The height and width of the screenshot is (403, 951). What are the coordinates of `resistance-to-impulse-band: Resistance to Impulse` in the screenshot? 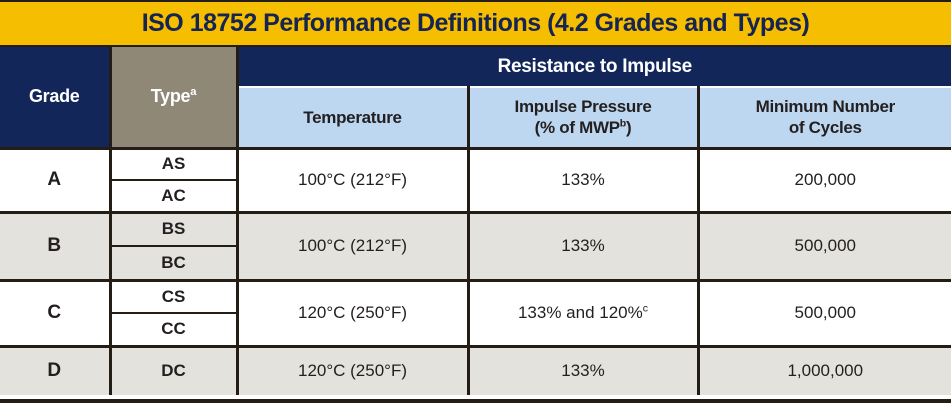 It's located at (593, 67).